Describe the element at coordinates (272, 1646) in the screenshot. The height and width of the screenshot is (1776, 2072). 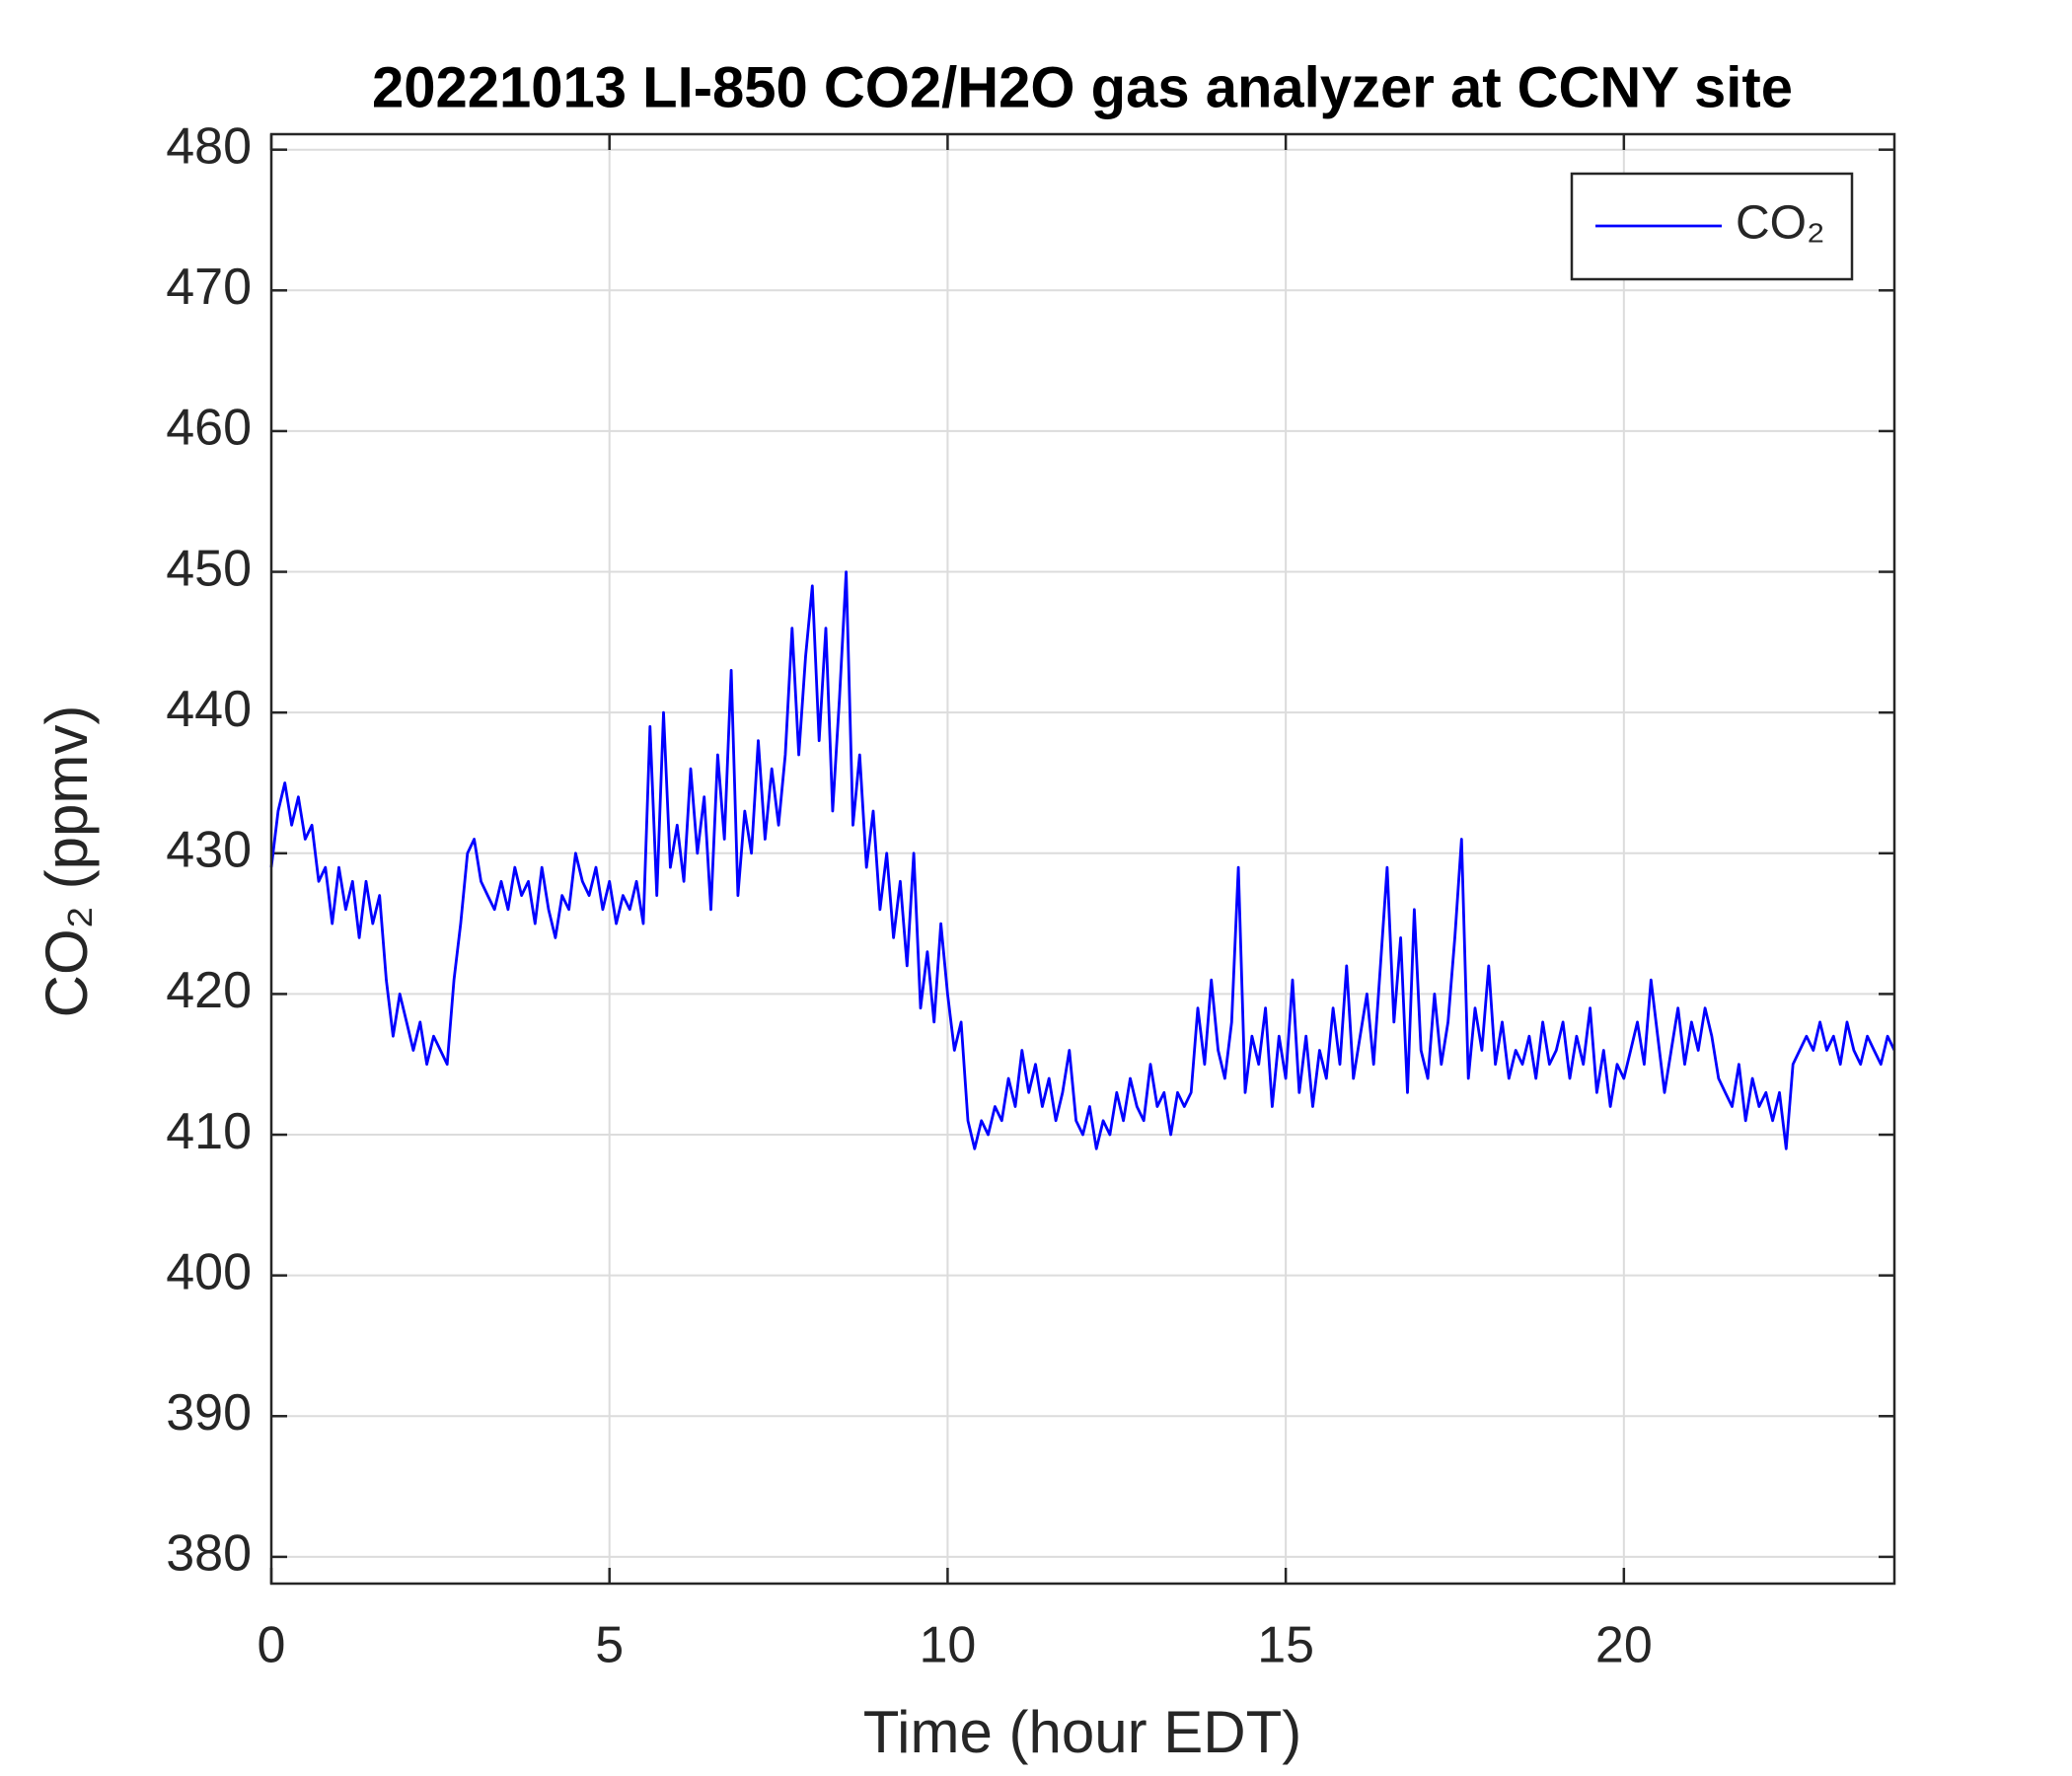
I see `x-tick-label: 0` at that location.